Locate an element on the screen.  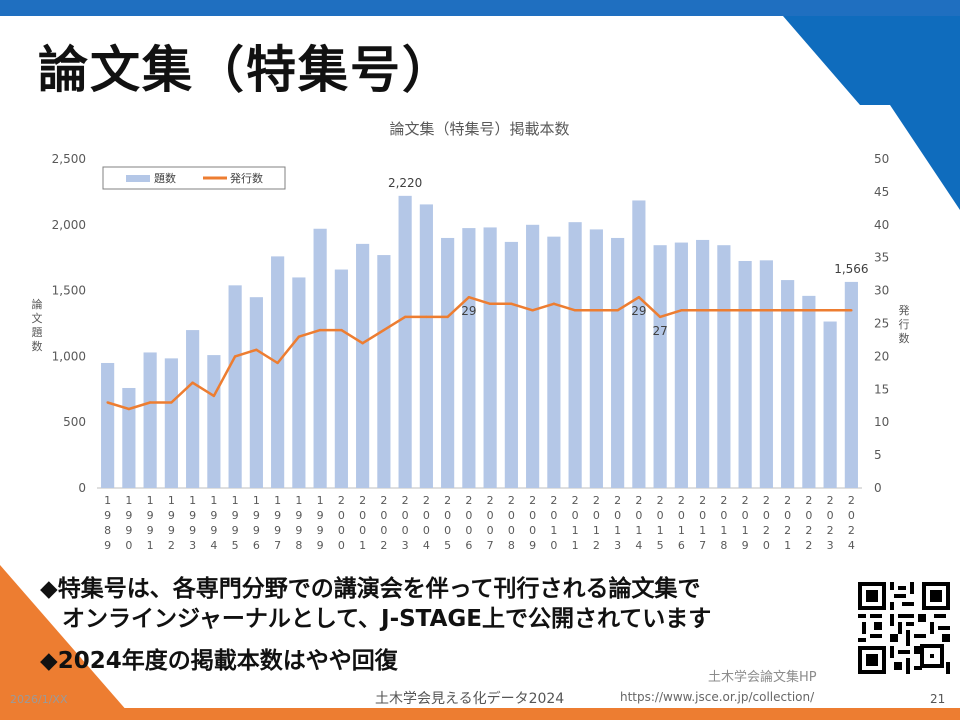
chart-title: 論文集（特集号）掲載本数 is located at coordinates (479, 129).